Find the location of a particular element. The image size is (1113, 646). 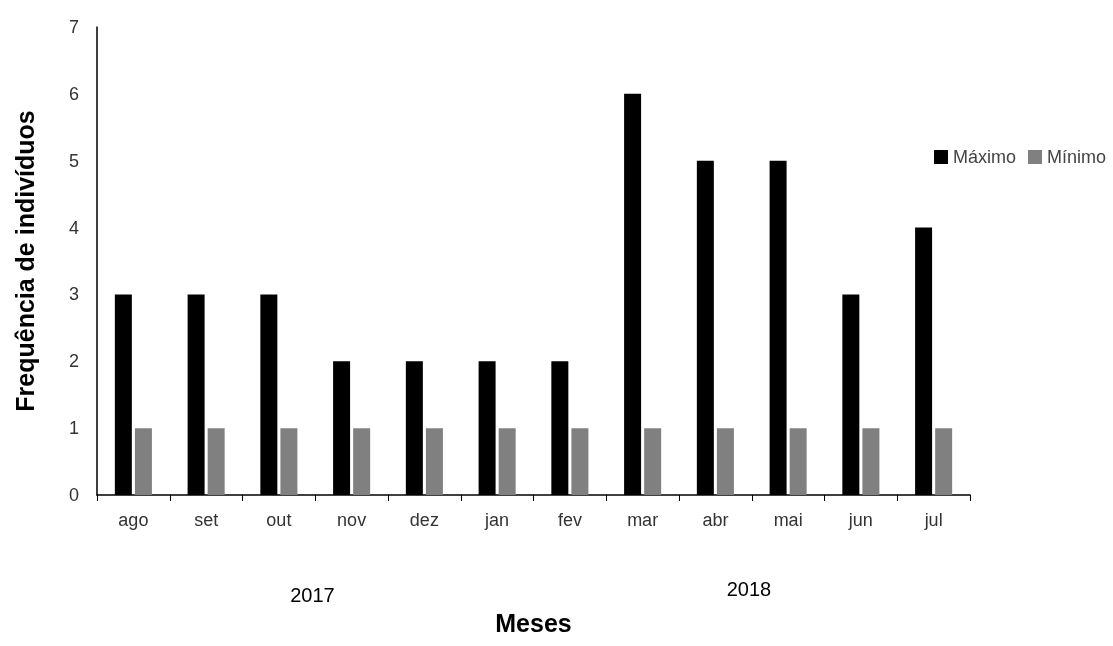

text: 2018 is located at coordinates (749, 589).